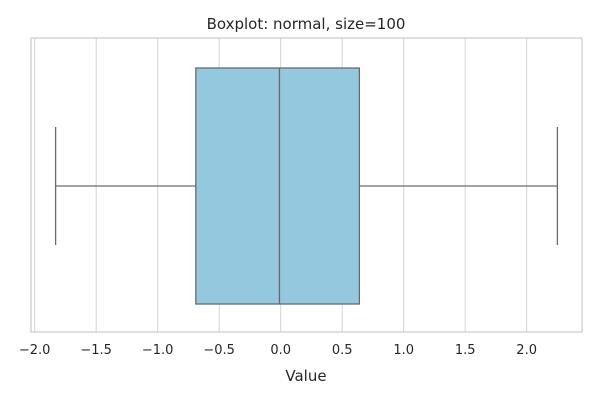 This screenshot has width=600, height=400. I want to click on x-tick-label: 1.0, so click(403, 350).